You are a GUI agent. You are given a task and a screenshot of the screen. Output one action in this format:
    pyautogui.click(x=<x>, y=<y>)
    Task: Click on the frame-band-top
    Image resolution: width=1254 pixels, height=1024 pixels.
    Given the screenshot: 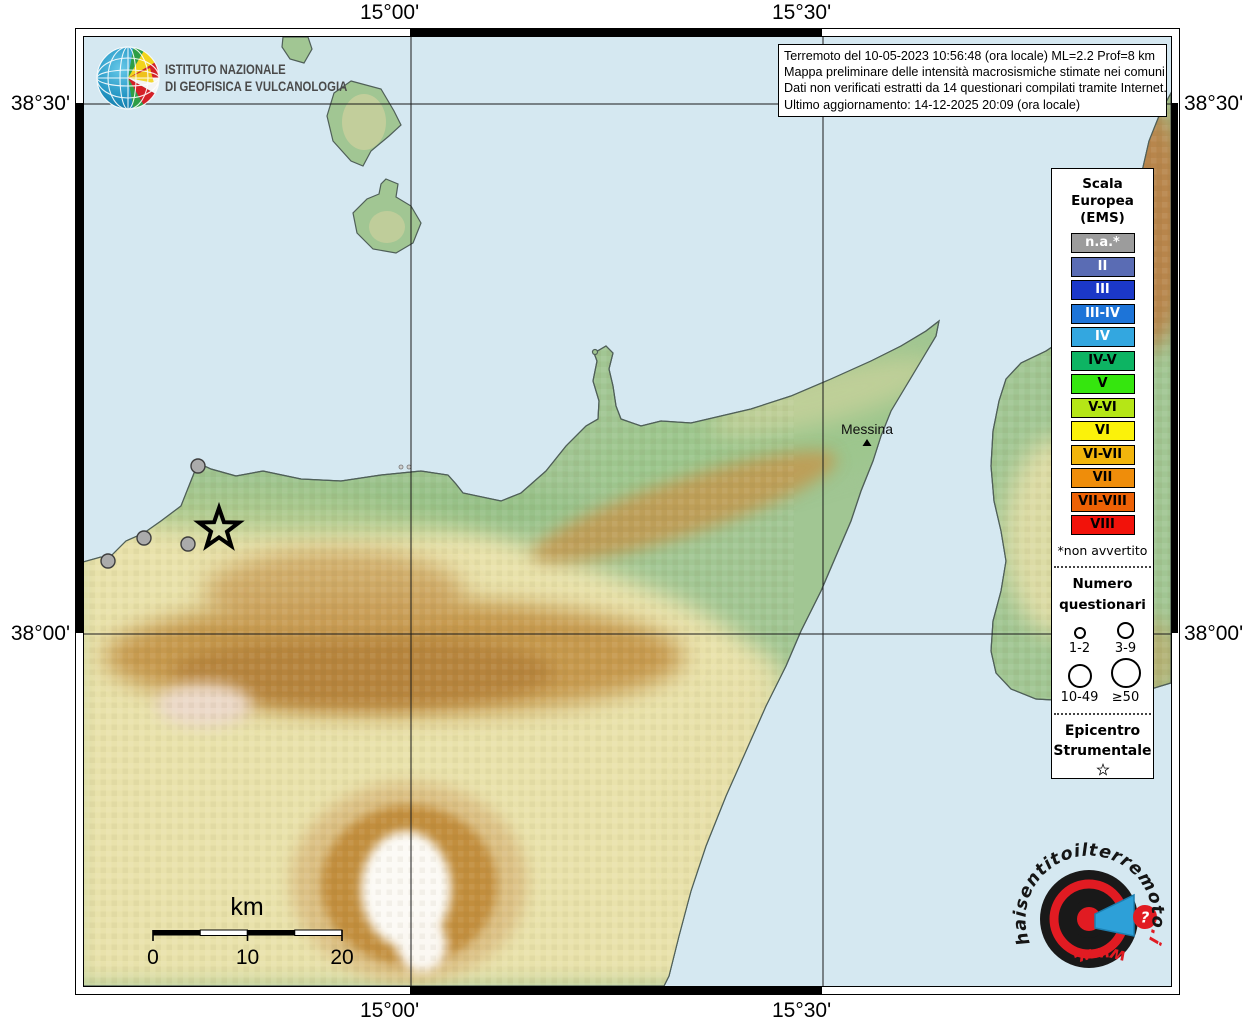 What is the action you would take?
    pyautogui.click(x=616, y=32)
    